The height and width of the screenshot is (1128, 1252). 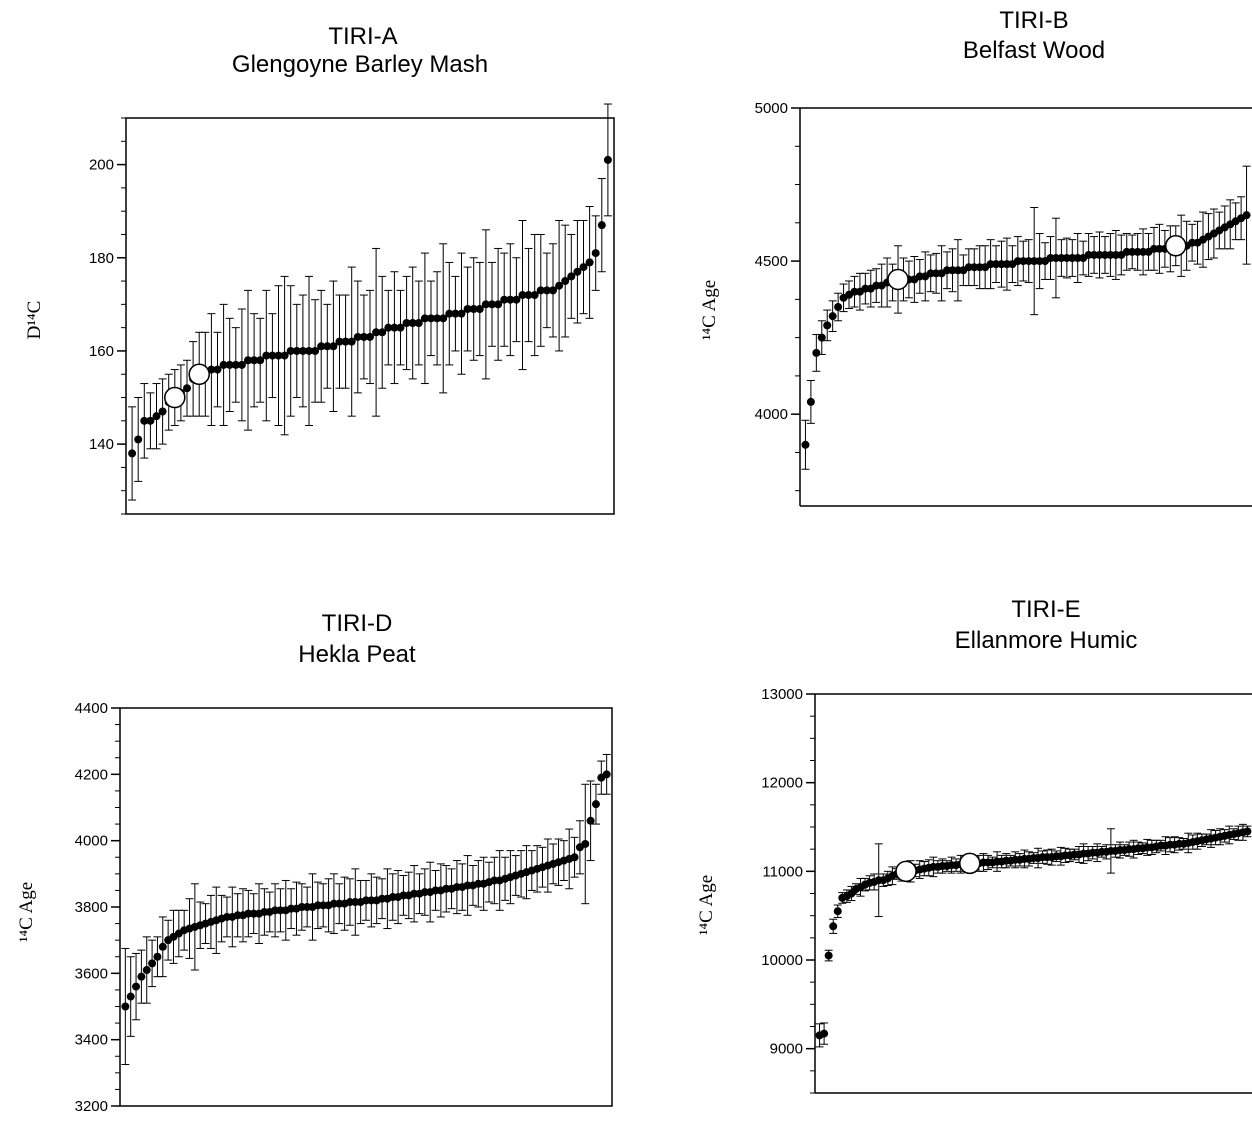 What do you see at coordinates (782, 694) in the screenshot?
I see `y-tick-label: 13000` at bounding box center [782, 694].